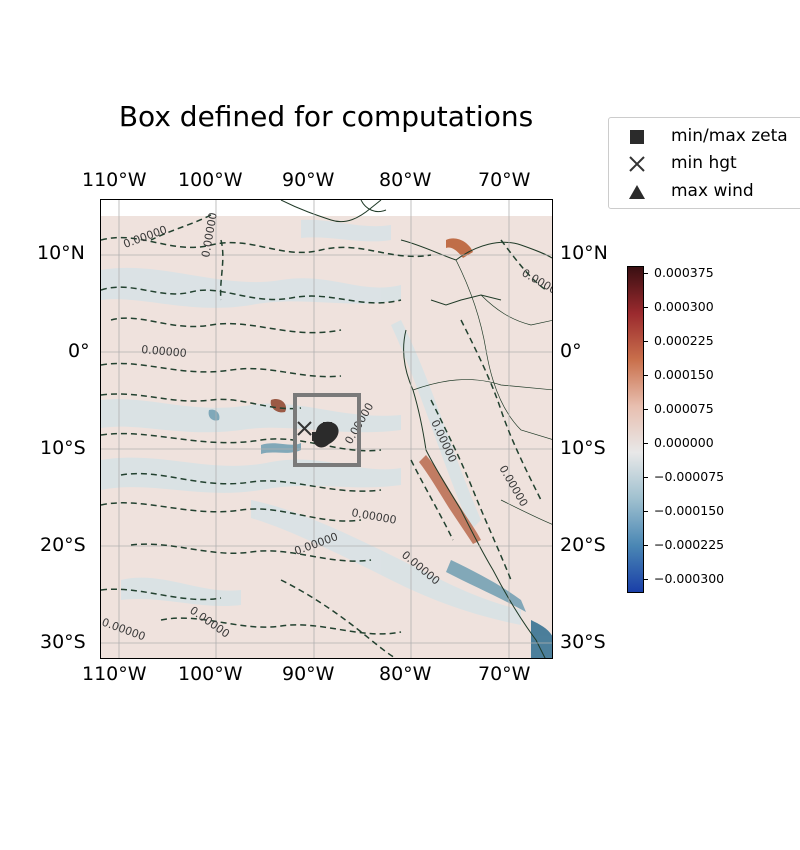  Describe the element at coordinates (637, 164) in the screenshot. I see `cross-icon` at that location.